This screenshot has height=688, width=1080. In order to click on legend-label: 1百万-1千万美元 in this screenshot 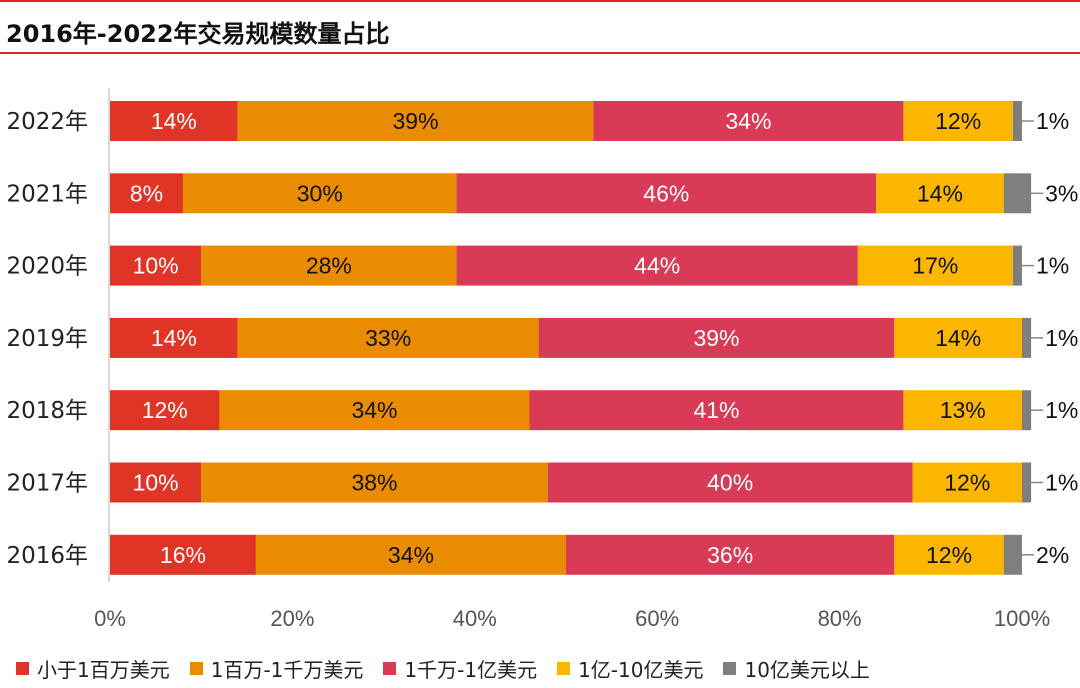, I will do `click(287, 670)`.